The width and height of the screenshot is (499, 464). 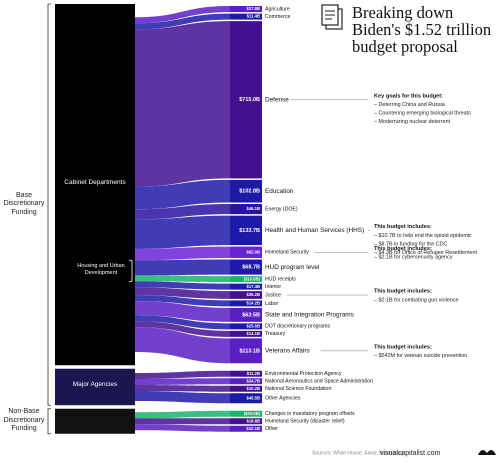 I want to click on value-label: $52.0B, so click(x=253, y=251).